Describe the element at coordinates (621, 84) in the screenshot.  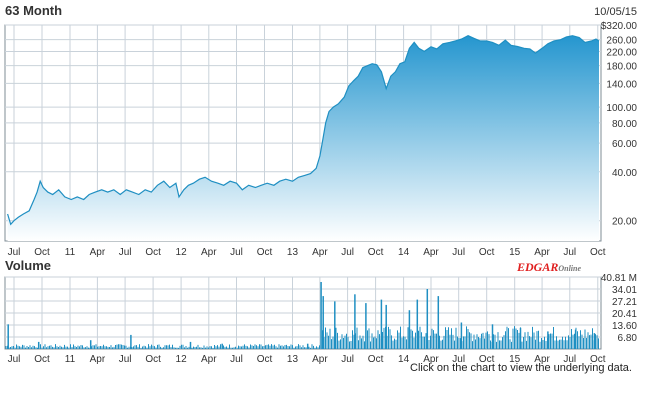
I see `price-y-tick-label: 140.00` at that location.